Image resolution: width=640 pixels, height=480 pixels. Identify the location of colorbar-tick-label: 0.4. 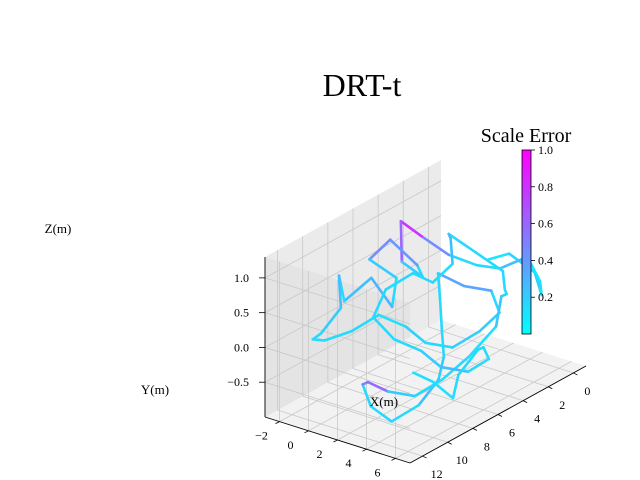
(545, 260).